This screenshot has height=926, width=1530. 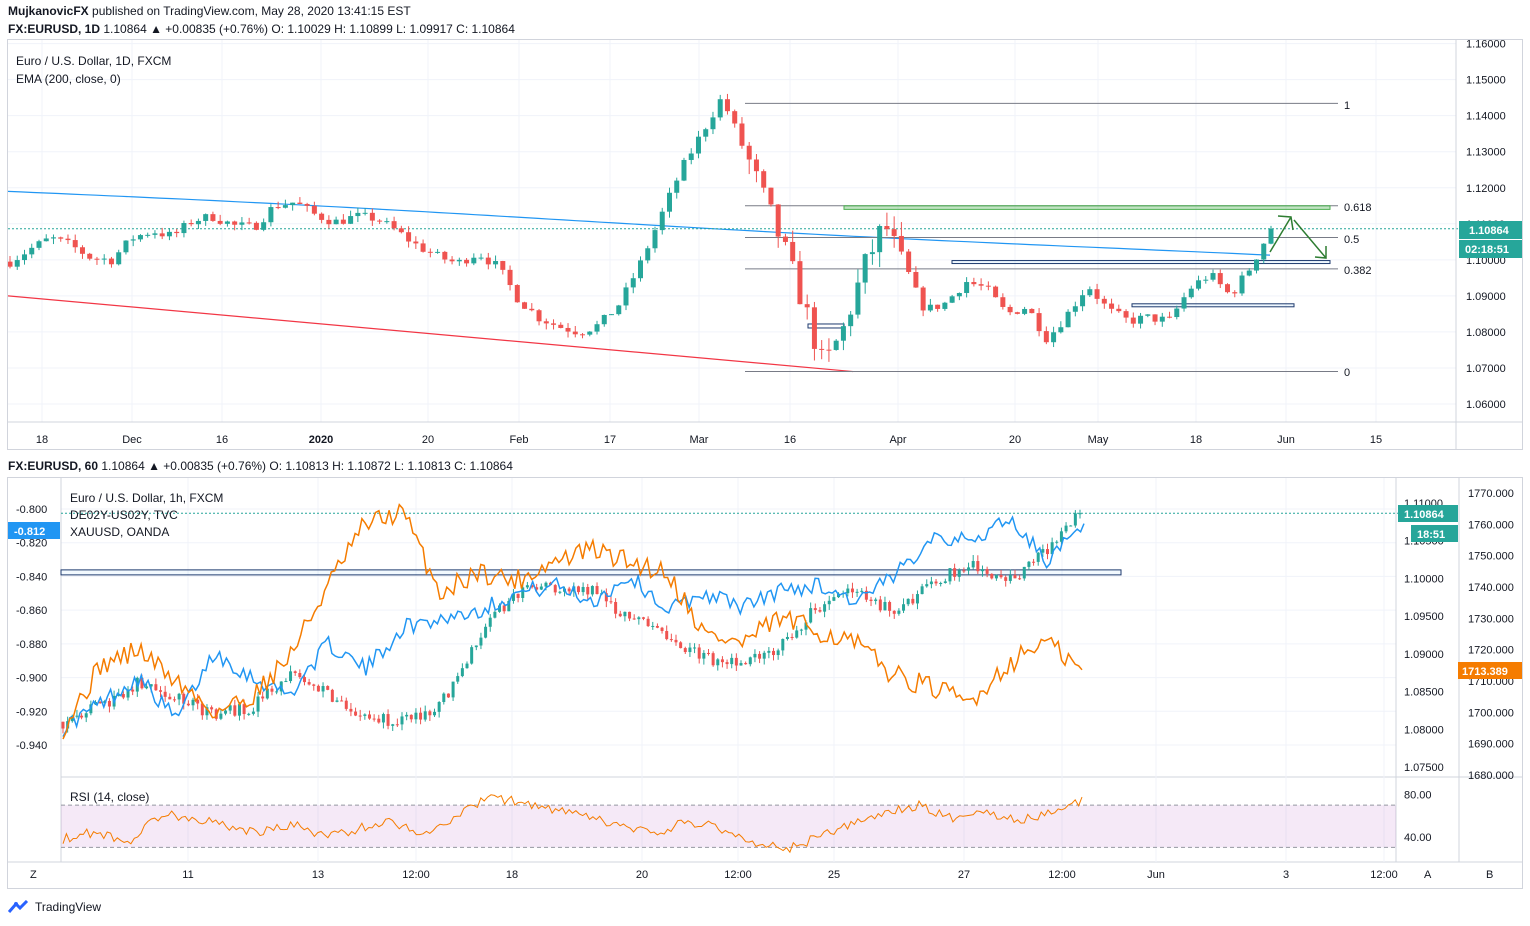 What do you see at coordinates (1431, 535) in the screenshot?
I see `hourly-countdown-tag: 18:51` at bounding box center [1431, 535].